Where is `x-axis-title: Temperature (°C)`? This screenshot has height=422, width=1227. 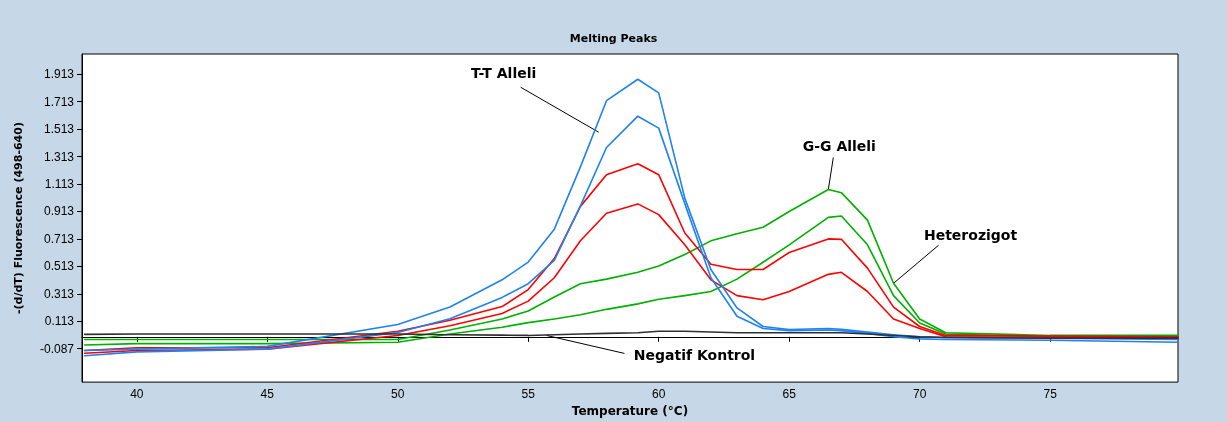
x-axis-title: Temperature (°C) is located at coordinates (630, 411).